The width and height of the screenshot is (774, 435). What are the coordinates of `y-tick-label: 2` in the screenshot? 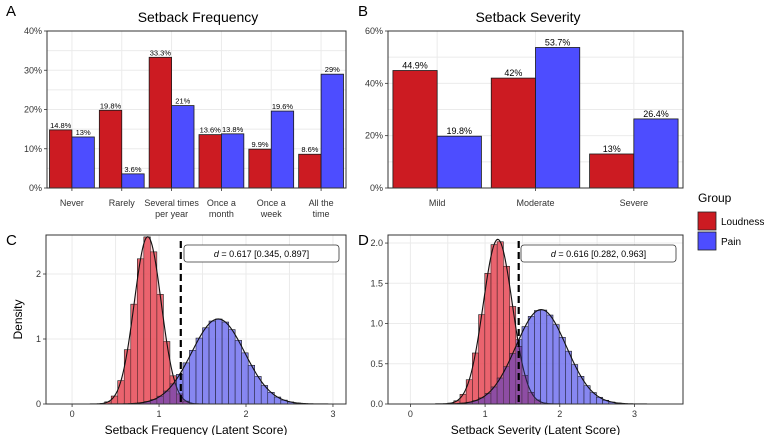 It's located at (38, 274).